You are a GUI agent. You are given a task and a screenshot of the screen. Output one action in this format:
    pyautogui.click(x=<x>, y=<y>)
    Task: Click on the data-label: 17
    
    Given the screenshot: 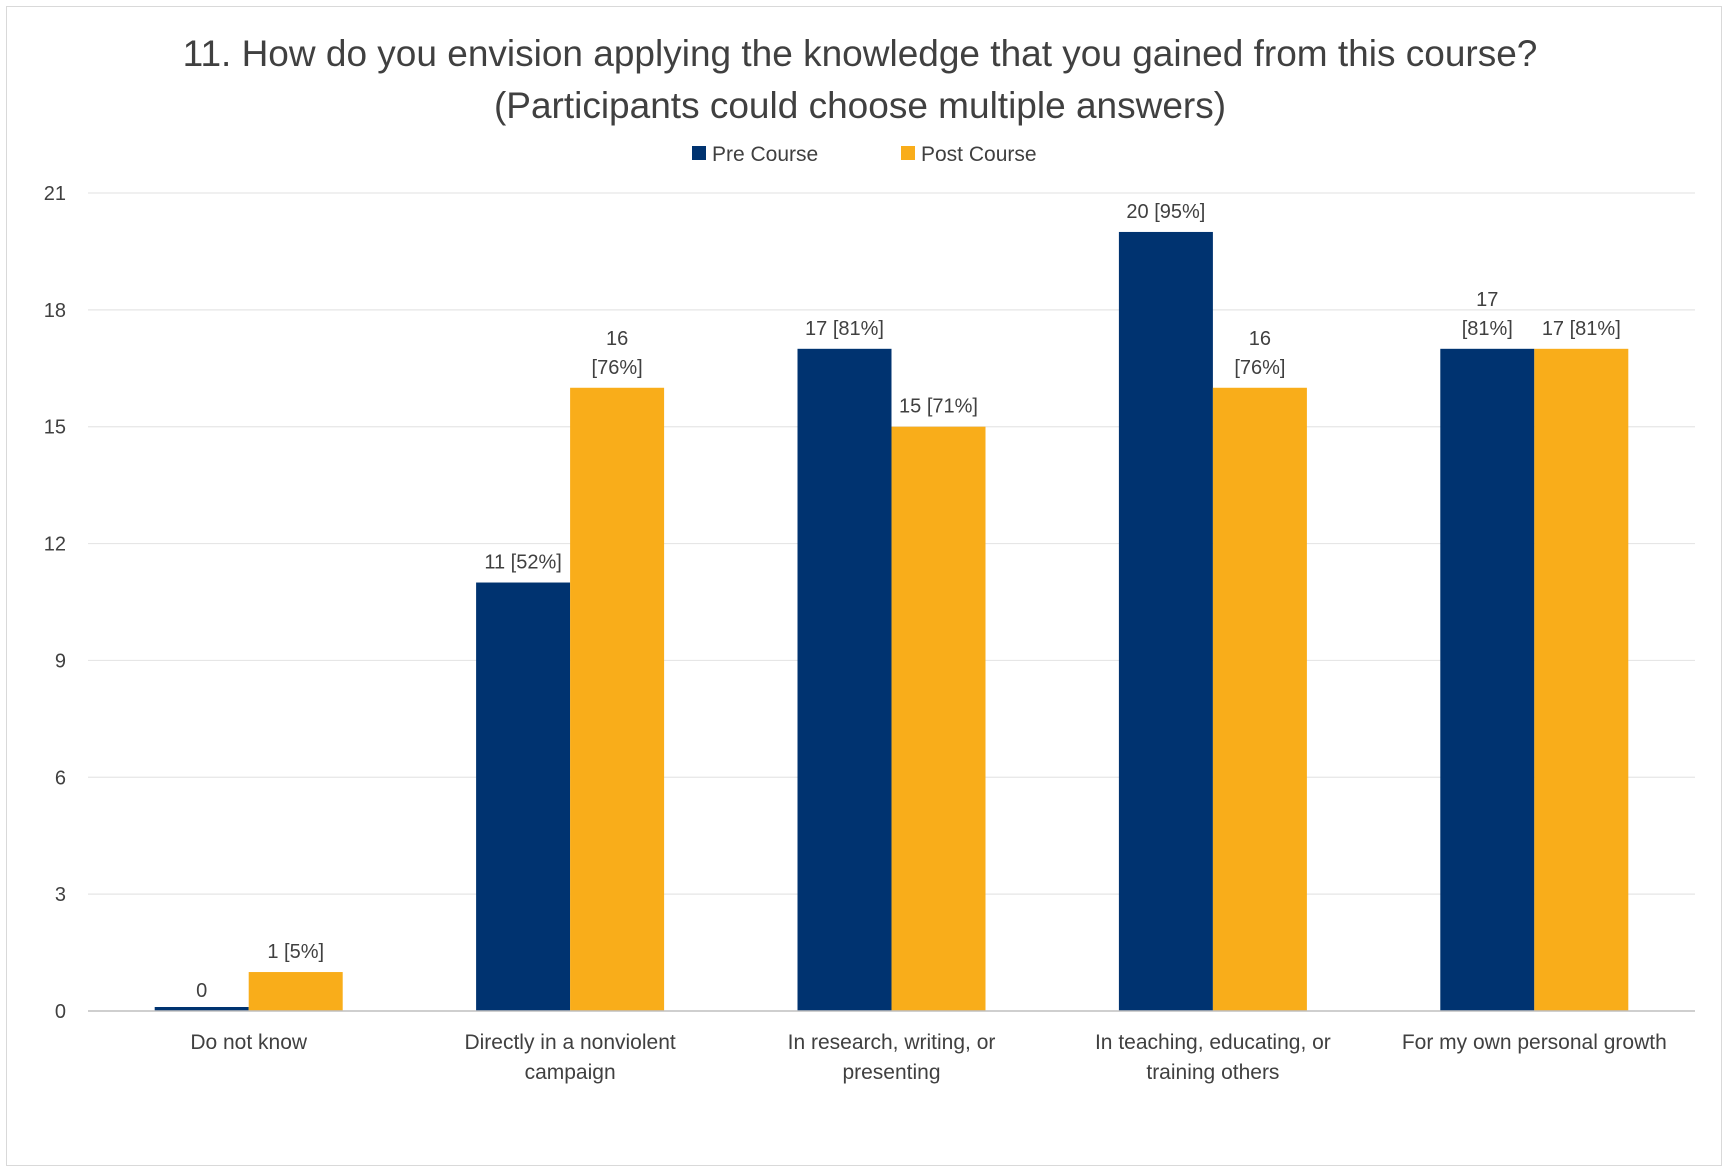 What is the action you would take?
    pyautogui.click(x=1487, y=300)
    